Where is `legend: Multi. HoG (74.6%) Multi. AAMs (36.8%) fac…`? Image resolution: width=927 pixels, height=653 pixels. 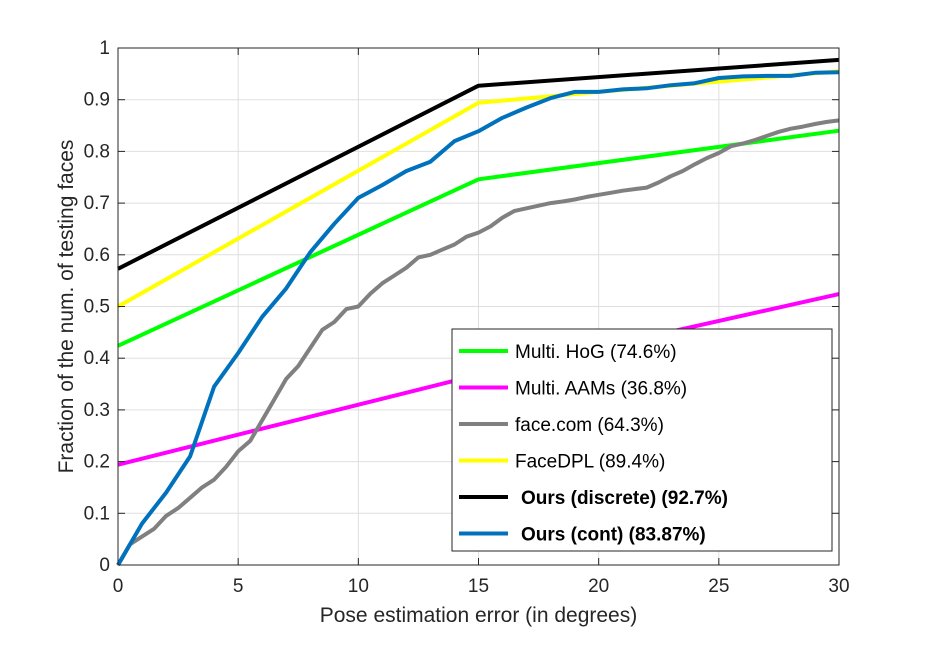
legend: Multi. HoG (74.6%) Multi. AAMs (36.8%) fac… is located at coordinates (642, 440).